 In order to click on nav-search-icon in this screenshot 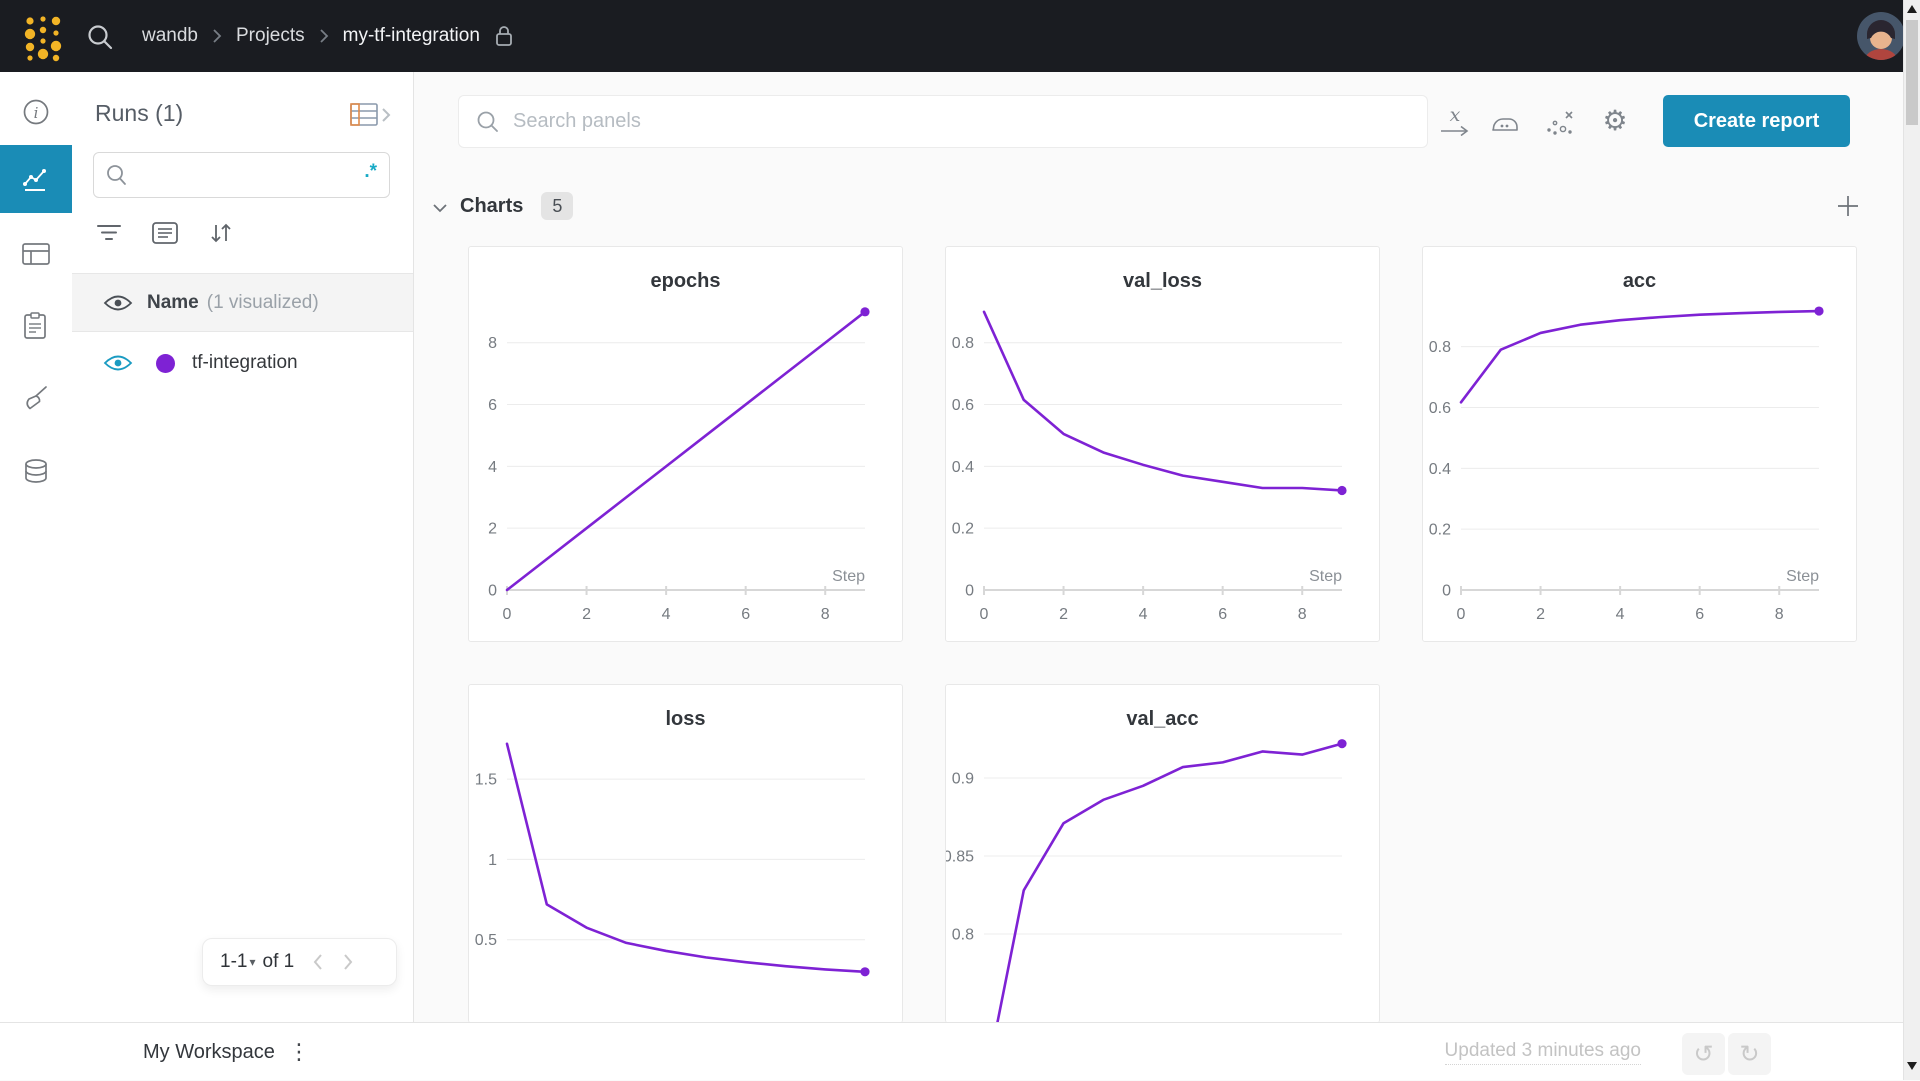, I will do `click(100, 37)`.